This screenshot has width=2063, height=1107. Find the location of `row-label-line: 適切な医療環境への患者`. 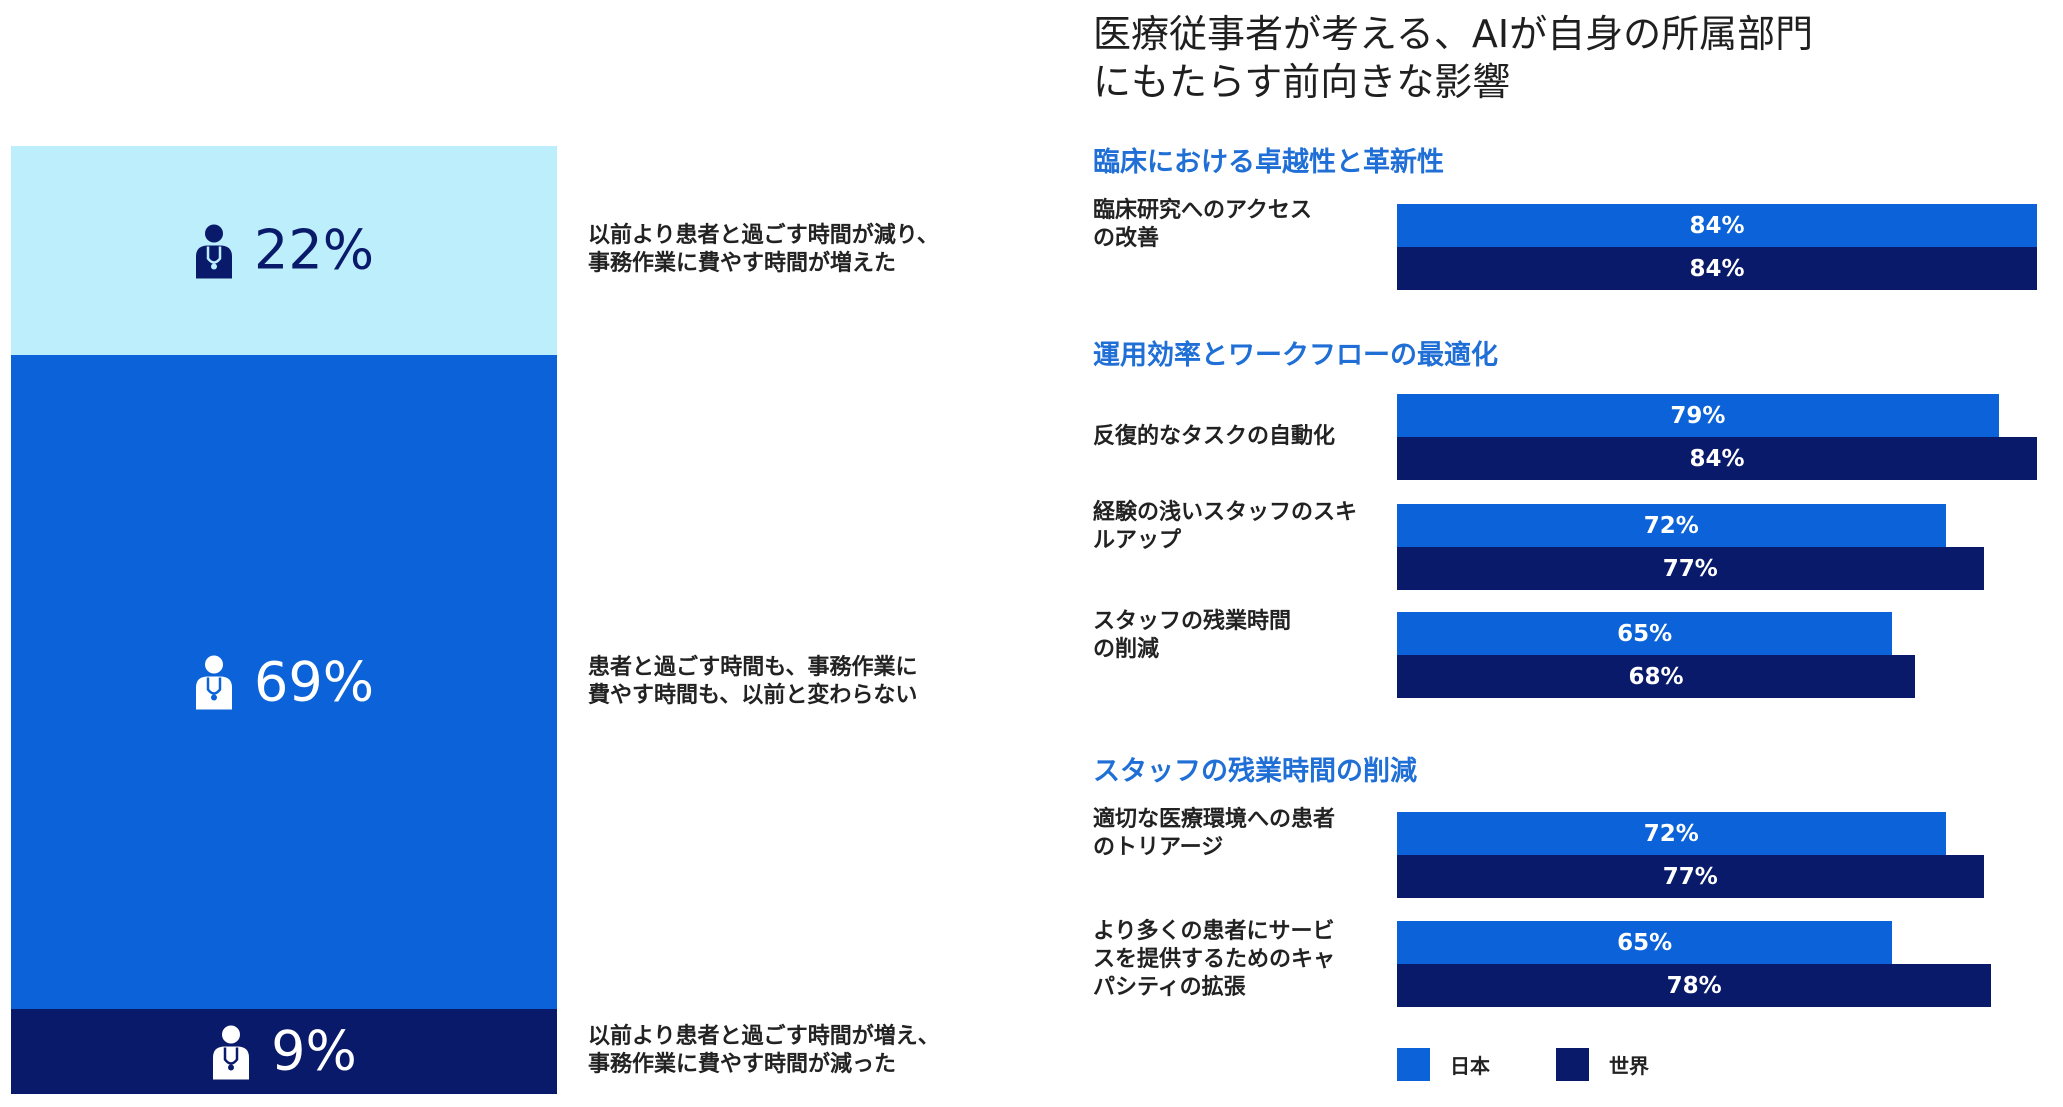

row-label-line: 適切な医療環境への患者 is located at coordinates (1214, 819).